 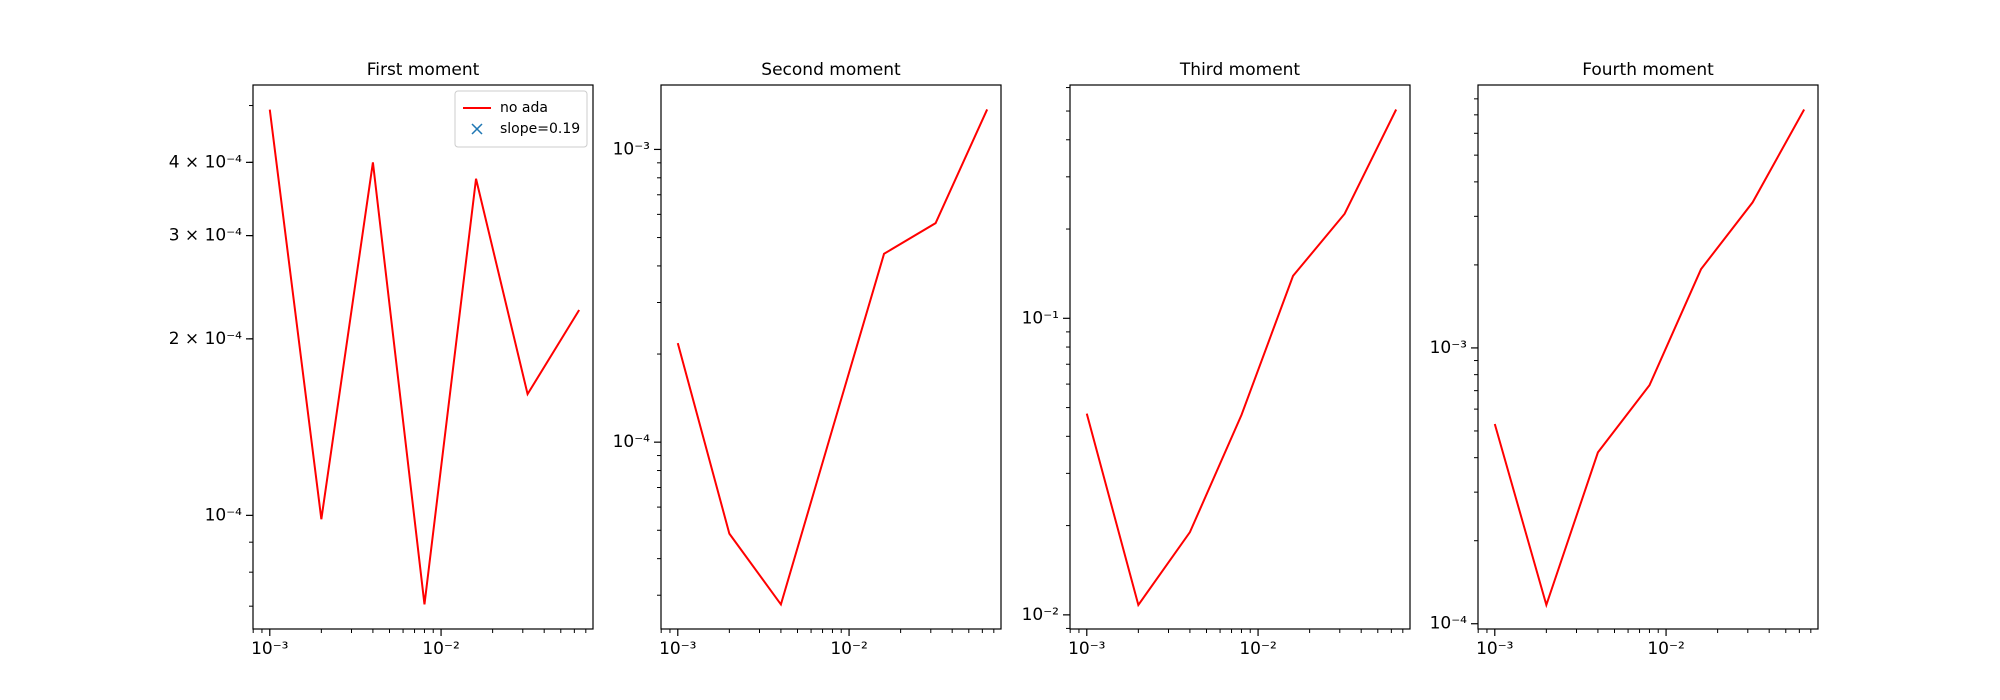 I want to click on subplot-title: Fourth moment, so click(x=1648, y=70).